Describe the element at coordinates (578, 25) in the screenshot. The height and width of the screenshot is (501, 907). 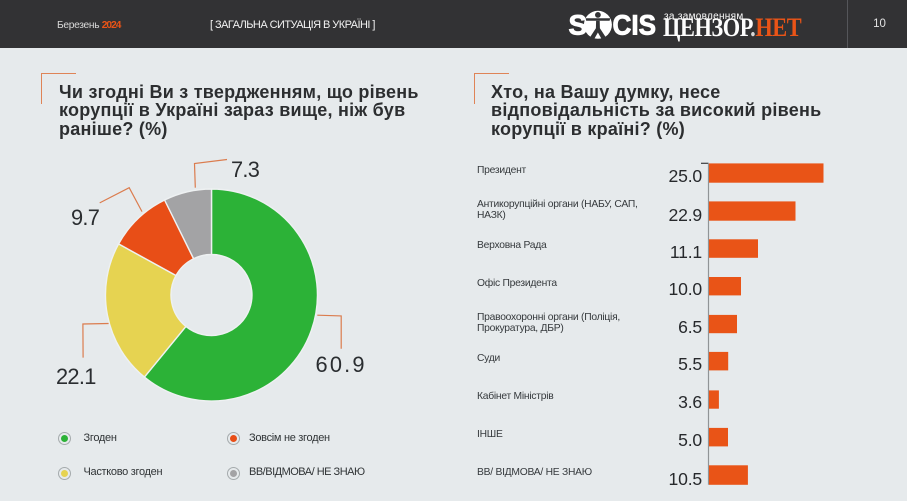
I see `svg-text: S` at that location.